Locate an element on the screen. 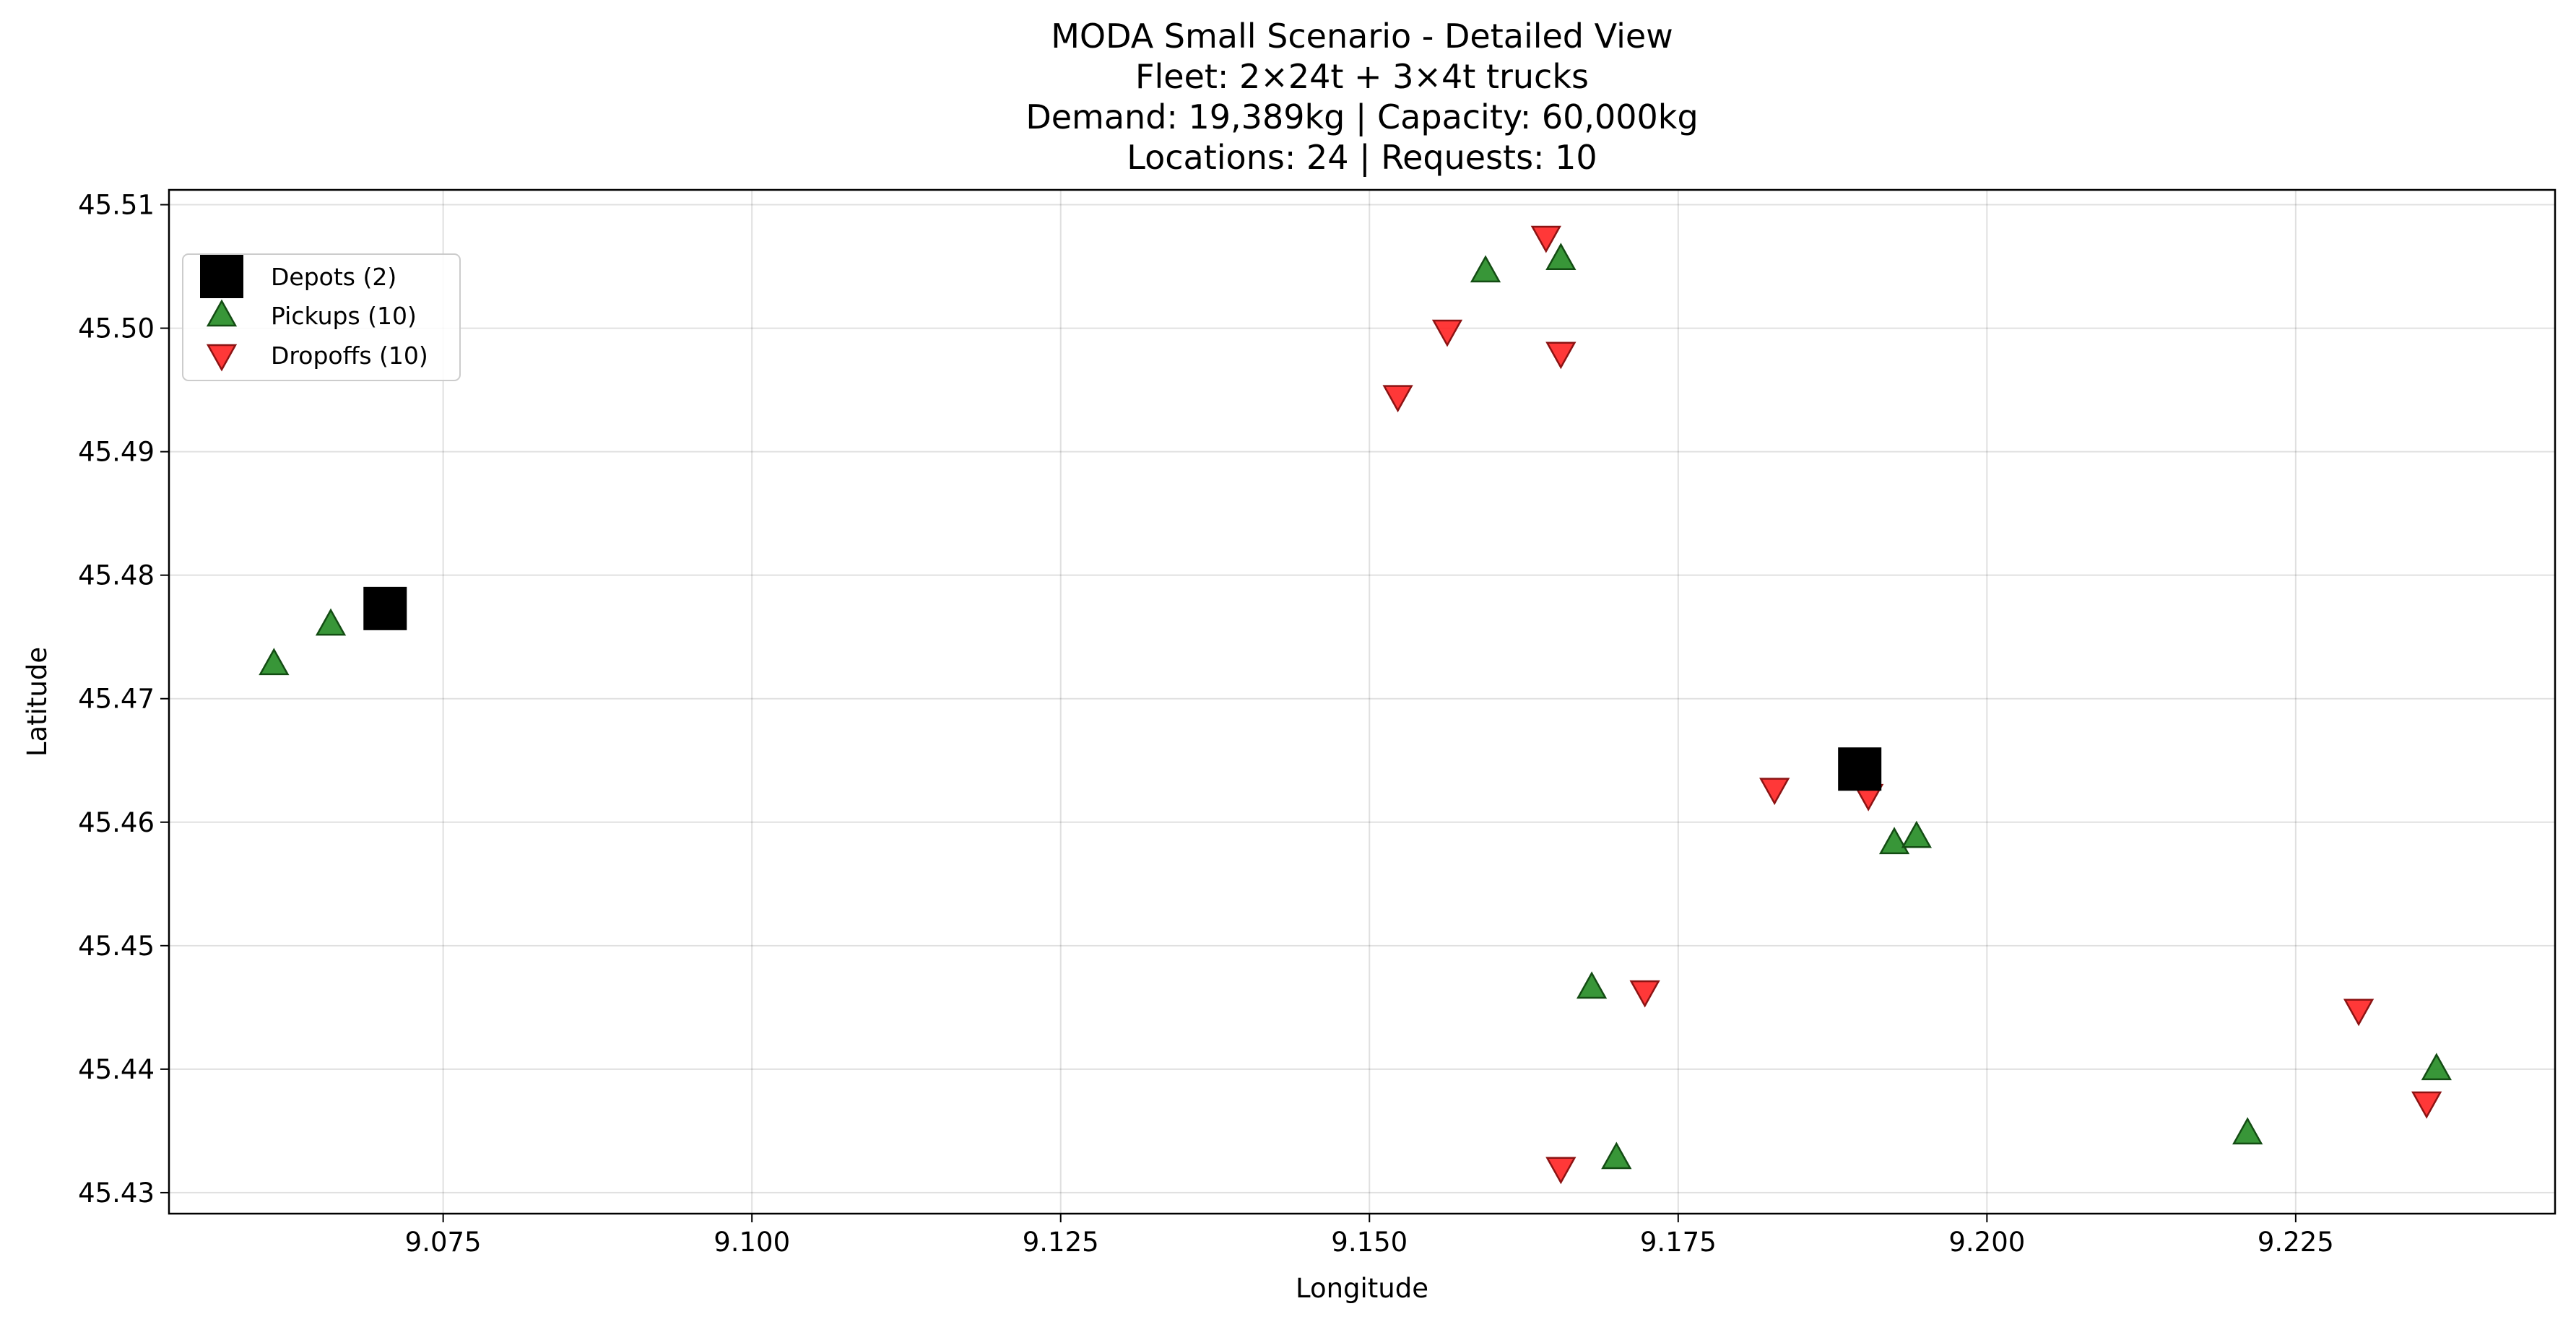 Image resolution: width=2576 pixels, height=1327 pixels. y-tick-label: 45.43 is located at coordinates (116, 1193).